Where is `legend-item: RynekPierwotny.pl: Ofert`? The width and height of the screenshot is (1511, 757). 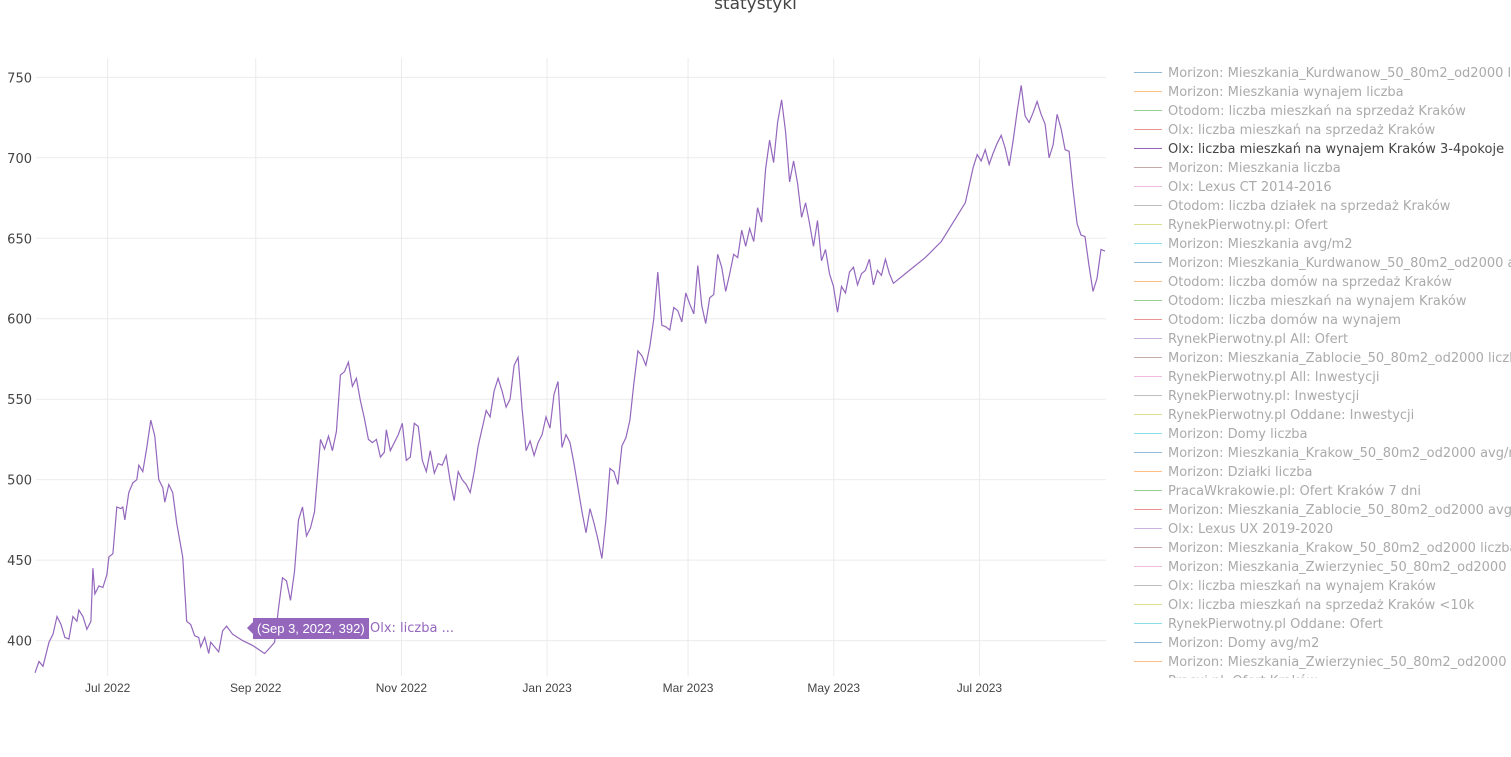 legend-item: RynekPierwotny.pl: Ofert is located at coordinates (1322, 225).